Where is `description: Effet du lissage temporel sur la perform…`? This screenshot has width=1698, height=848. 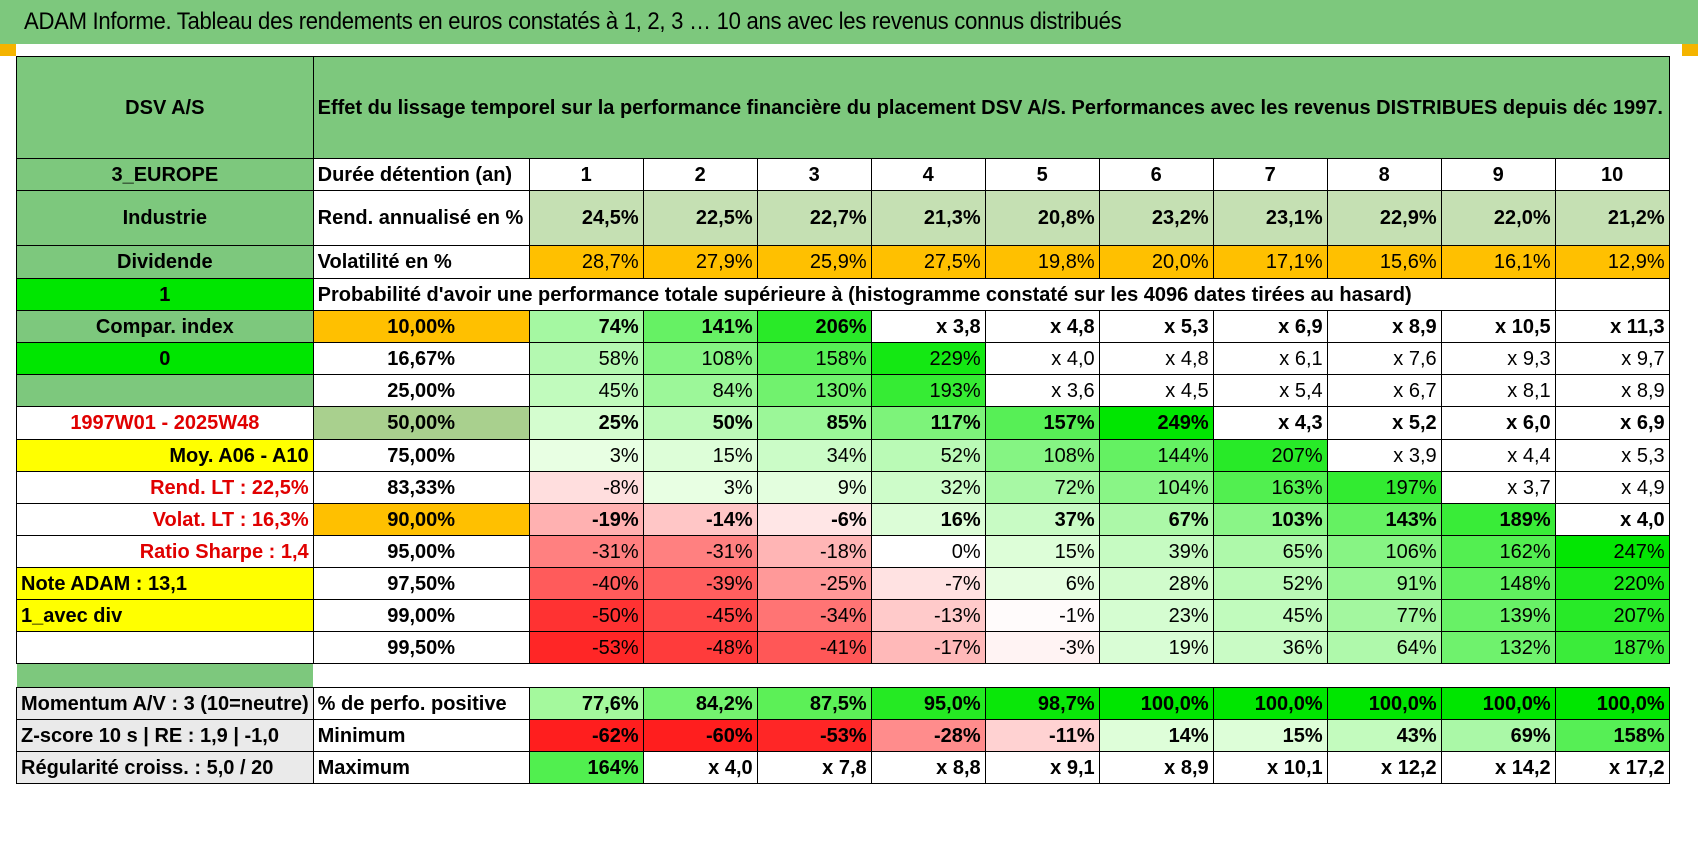
description: Effet du lissage temporel sur la perform… is located at coordinates (991, 107).